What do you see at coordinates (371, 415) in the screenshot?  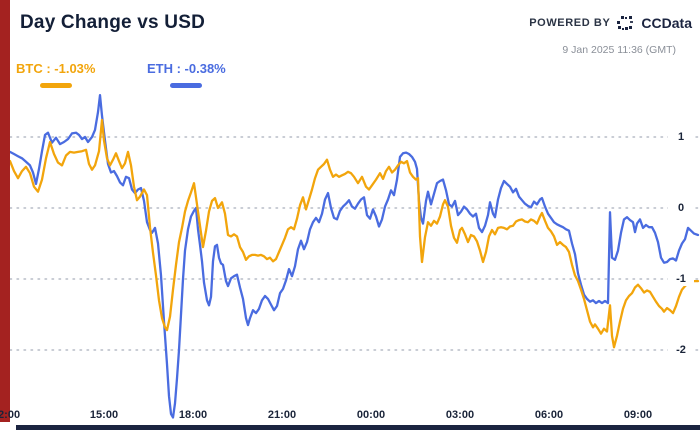 I see `x-tick-label: 00:00` at bounding box center [371, 415].